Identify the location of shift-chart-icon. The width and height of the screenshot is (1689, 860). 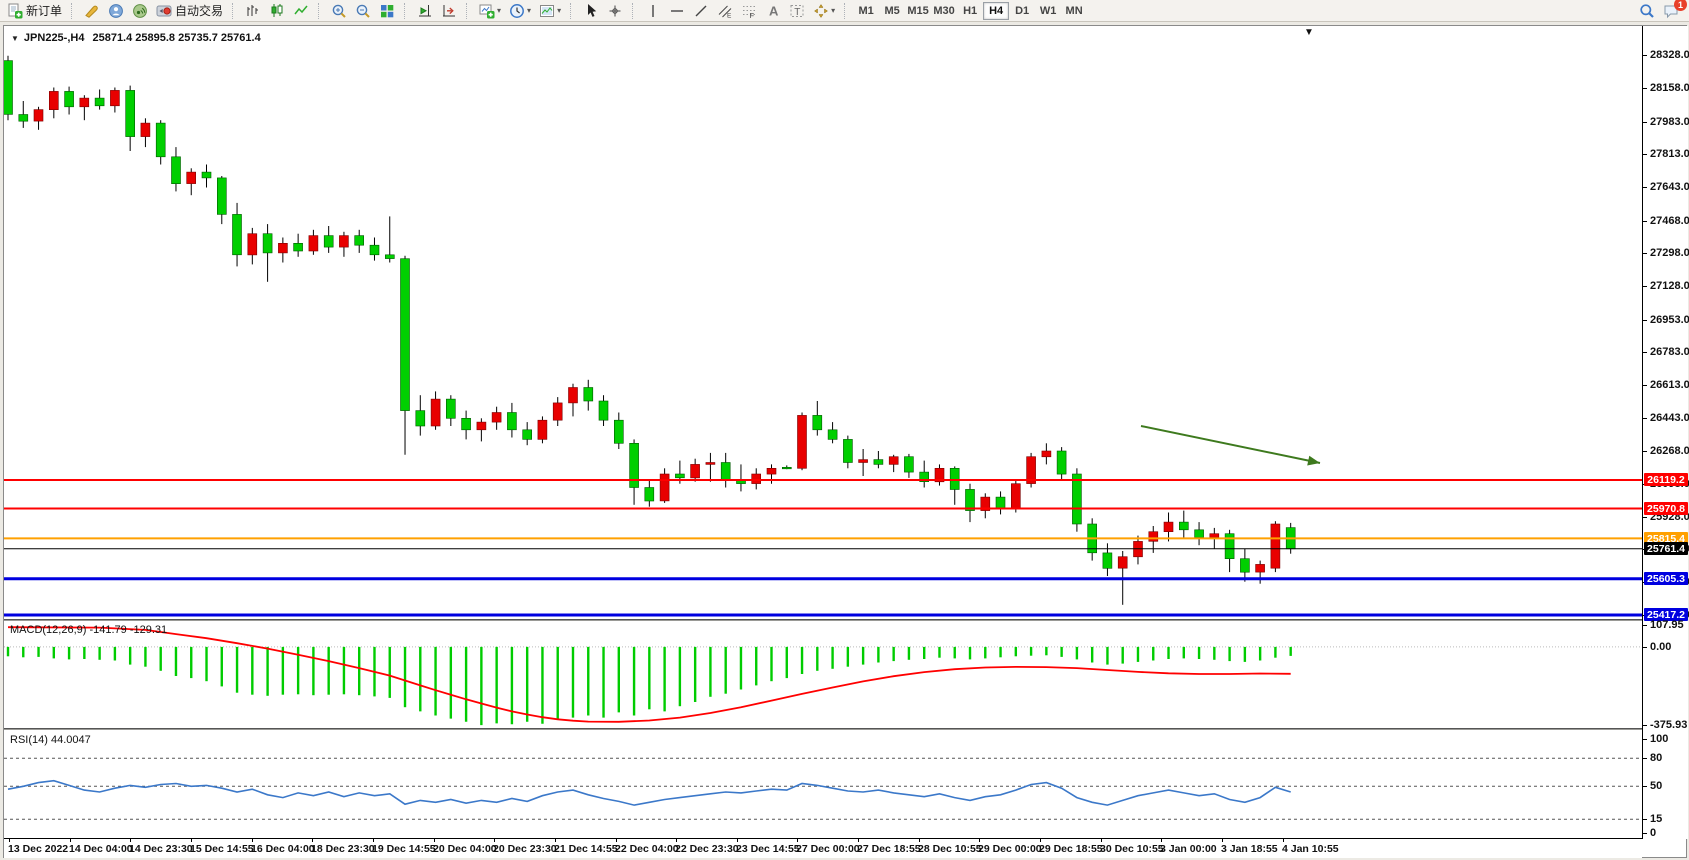
(425, 11).